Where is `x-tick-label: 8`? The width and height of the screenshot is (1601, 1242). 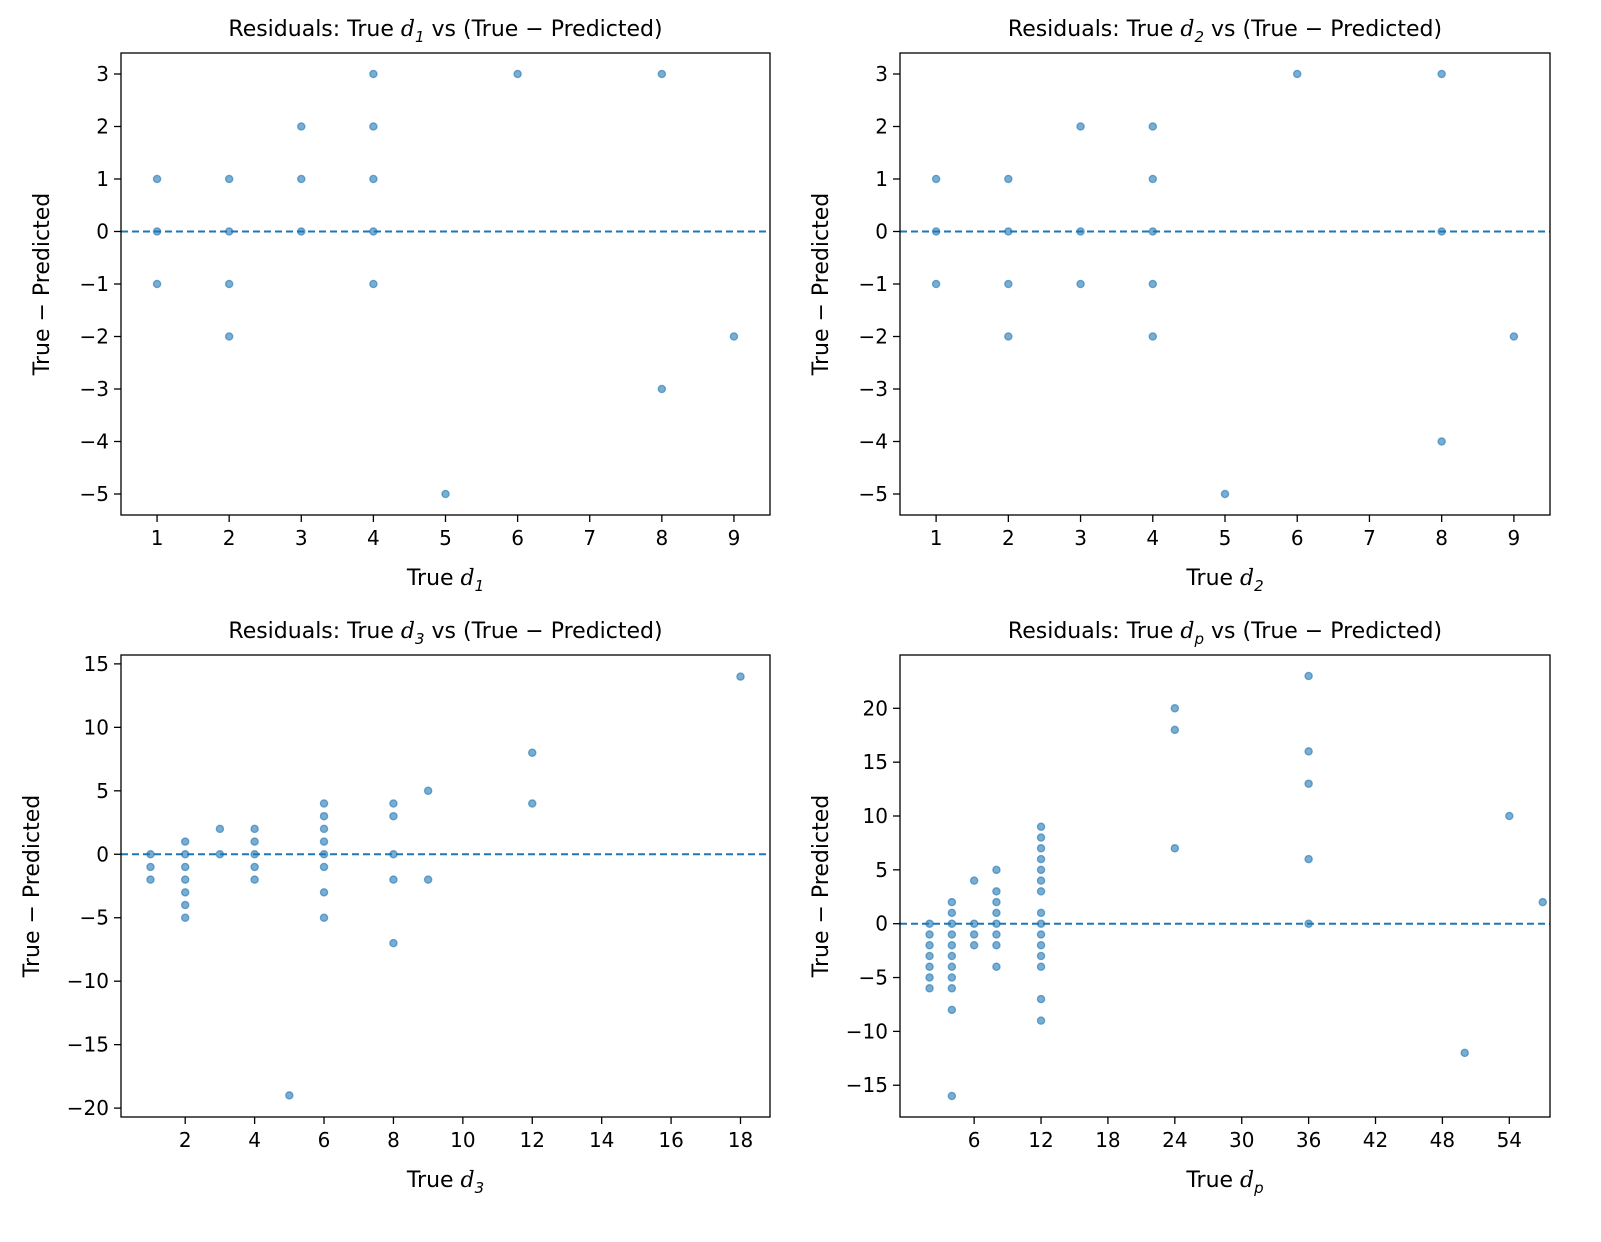
x-tick-label: 8 is located at coordinates (393, 1140).